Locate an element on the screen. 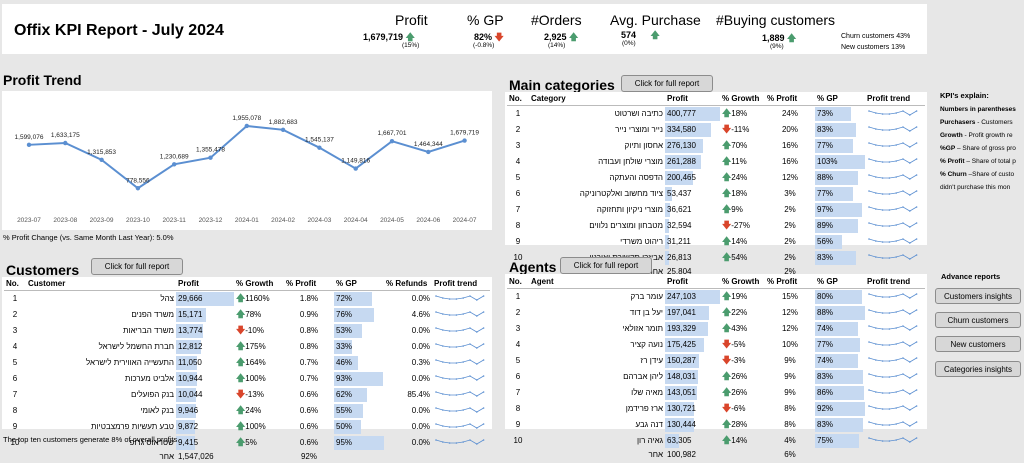  row-number: 4 is located at coordinates (15, 346).